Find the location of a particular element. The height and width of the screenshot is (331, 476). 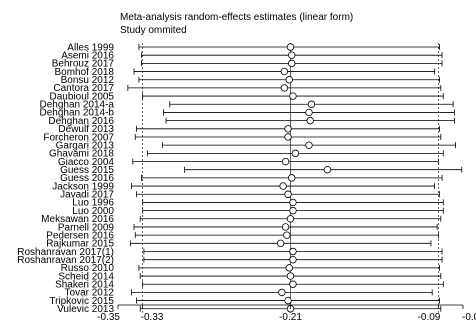

study-label: Javadi 2017 is located at coordinates (87, 195).